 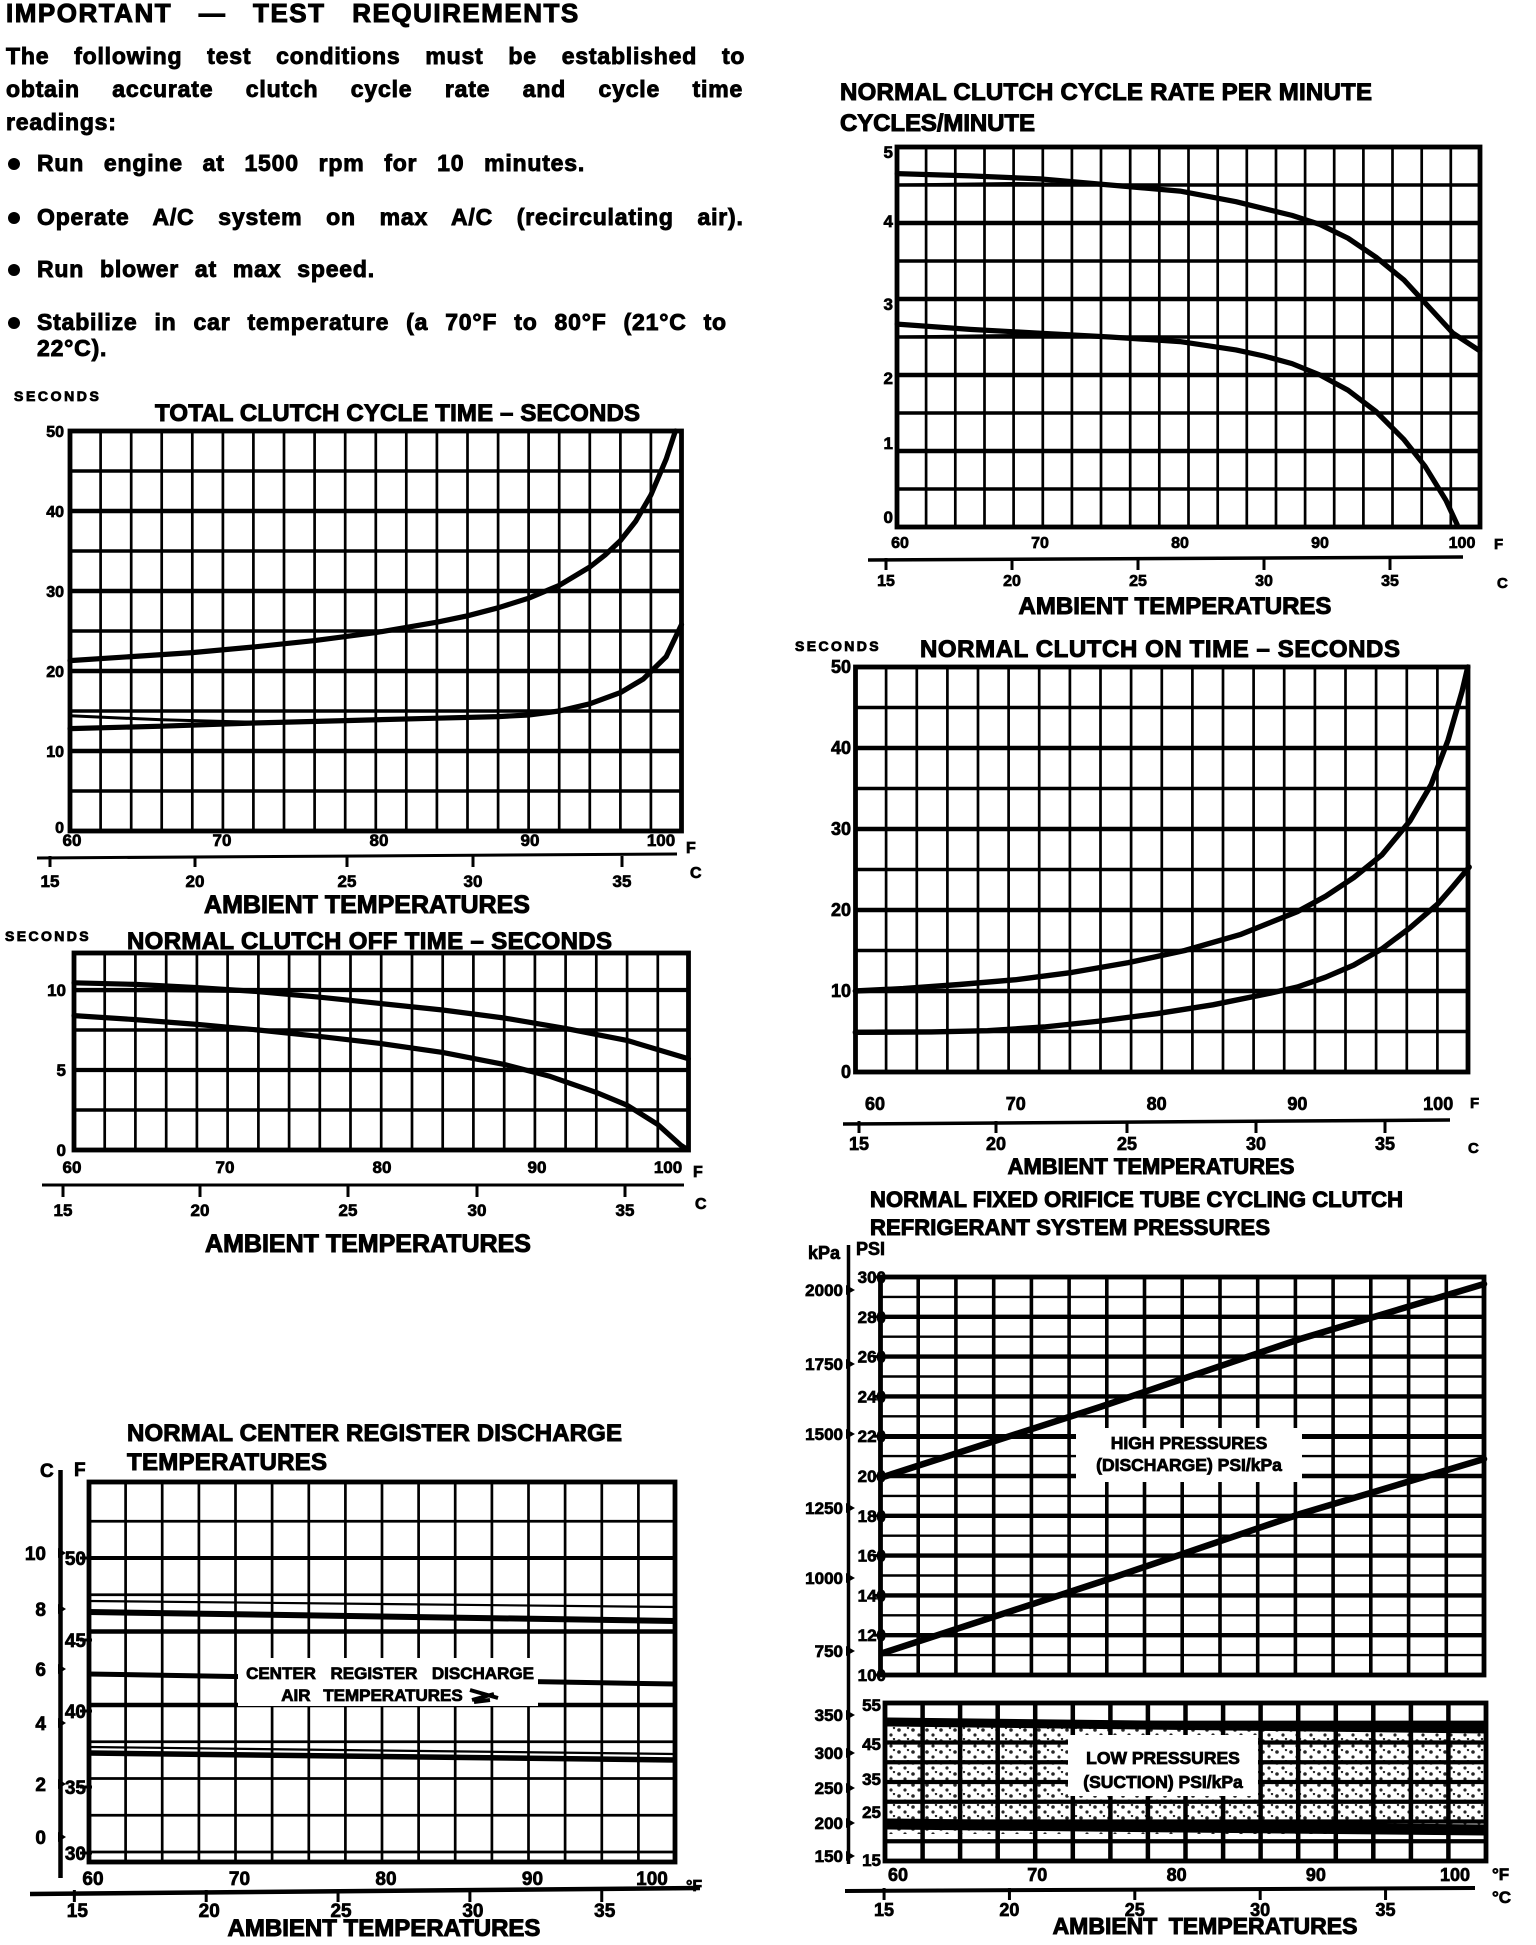 What do you see at coordinates (824, 1508) in the screenshot?
I see `svg-text: 1250` at bounding box center [824, 1508].